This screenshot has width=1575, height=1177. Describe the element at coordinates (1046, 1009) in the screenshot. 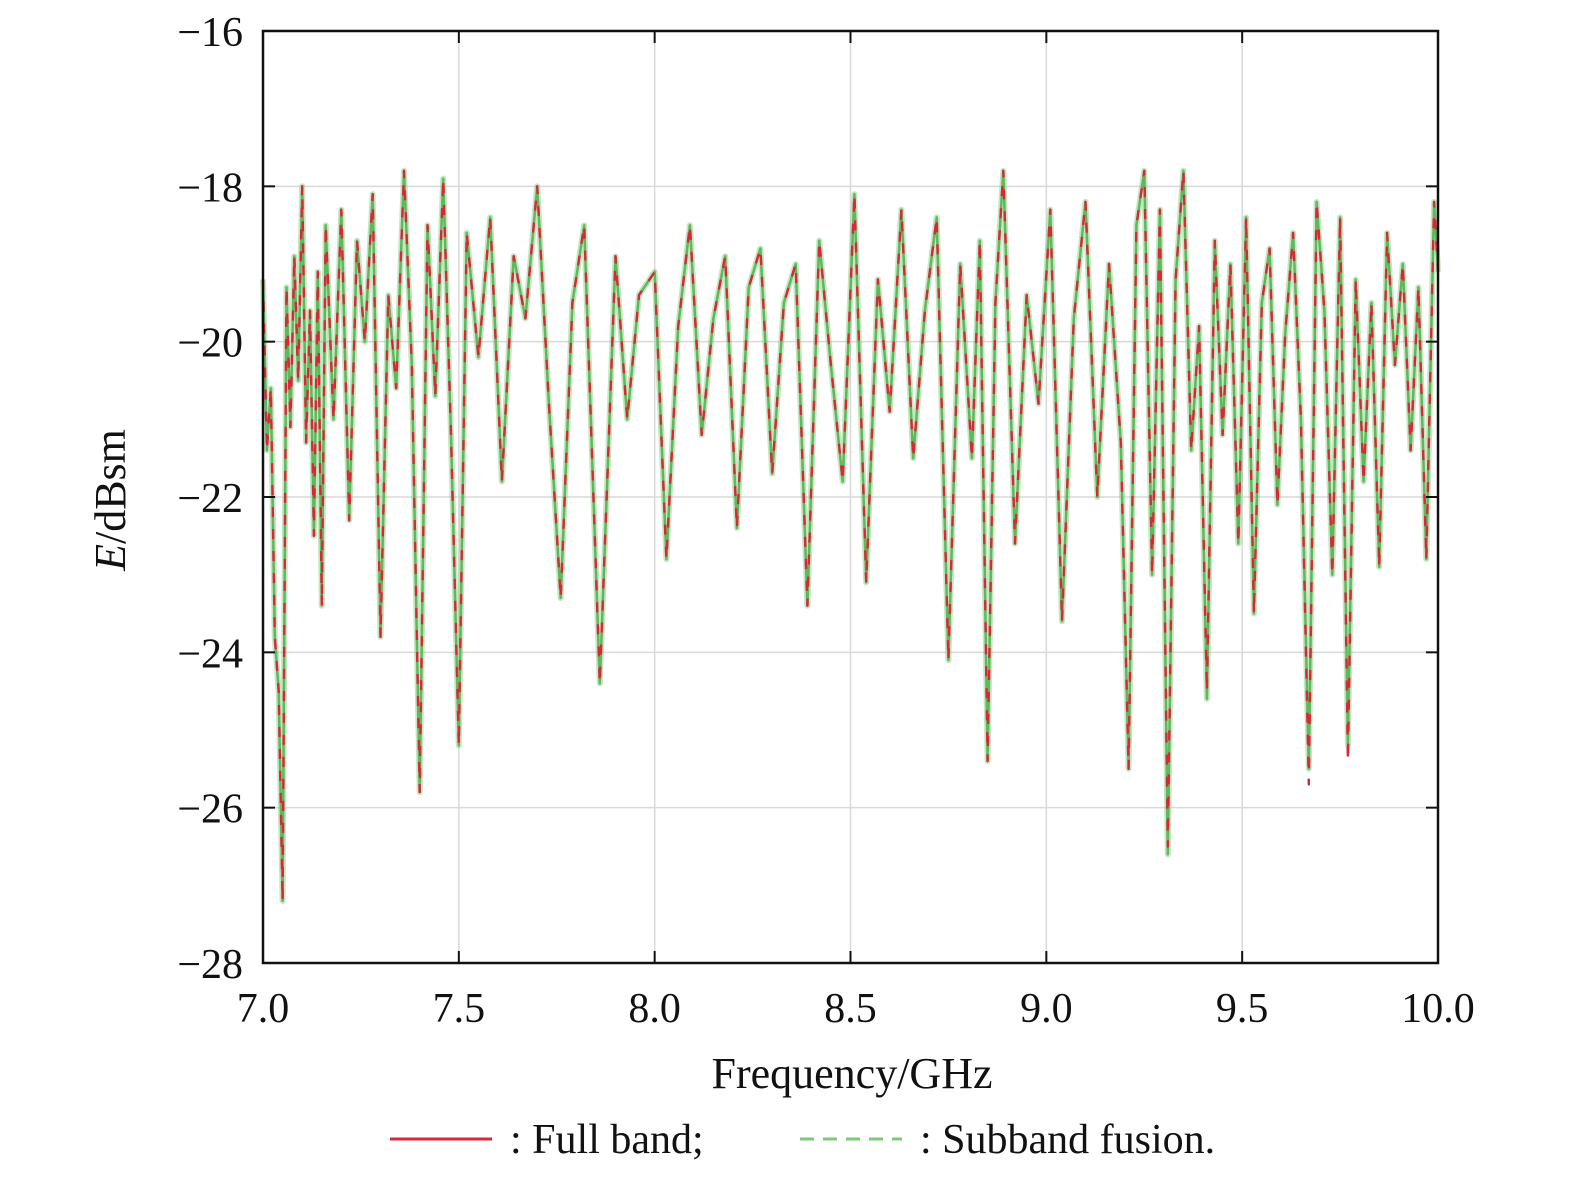

I see `x-tick-label: 9.0` at that location.